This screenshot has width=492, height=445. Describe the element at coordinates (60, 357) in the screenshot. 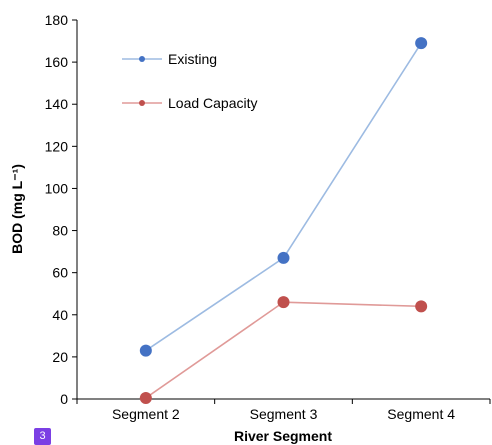

I see `y-tick-label: 20` at that location.